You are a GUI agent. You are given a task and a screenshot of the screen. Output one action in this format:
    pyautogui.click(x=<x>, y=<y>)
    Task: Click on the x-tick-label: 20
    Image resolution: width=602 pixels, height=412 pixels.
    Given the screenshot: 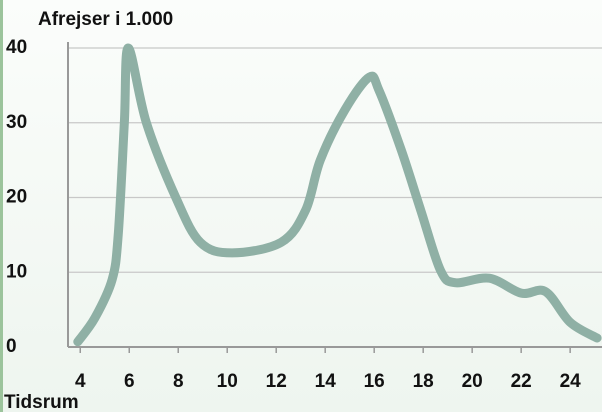 What is the action you would take?
    pyautogui.click(x=472, y=381)
    